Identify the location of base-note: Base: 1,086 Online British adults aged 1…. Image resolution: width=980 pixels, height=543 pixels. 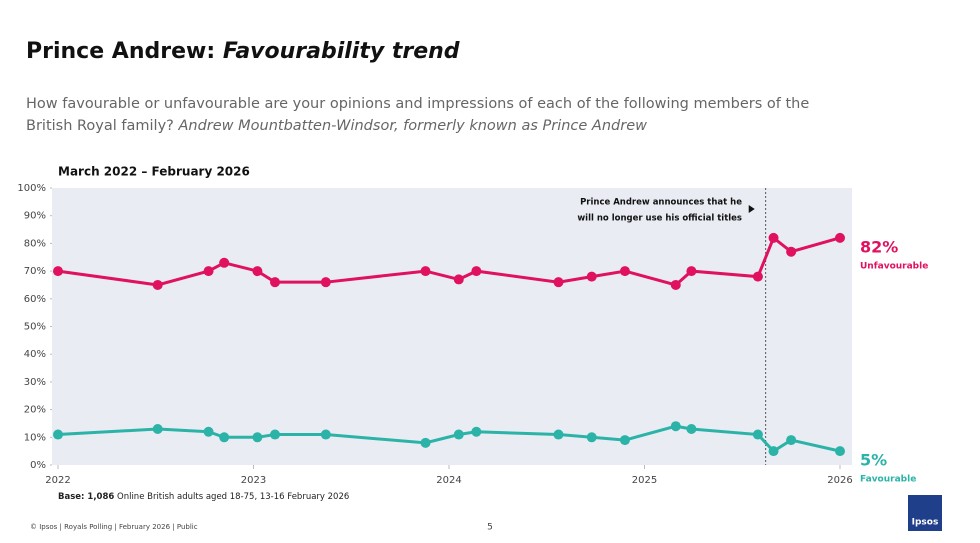
(203, 497).